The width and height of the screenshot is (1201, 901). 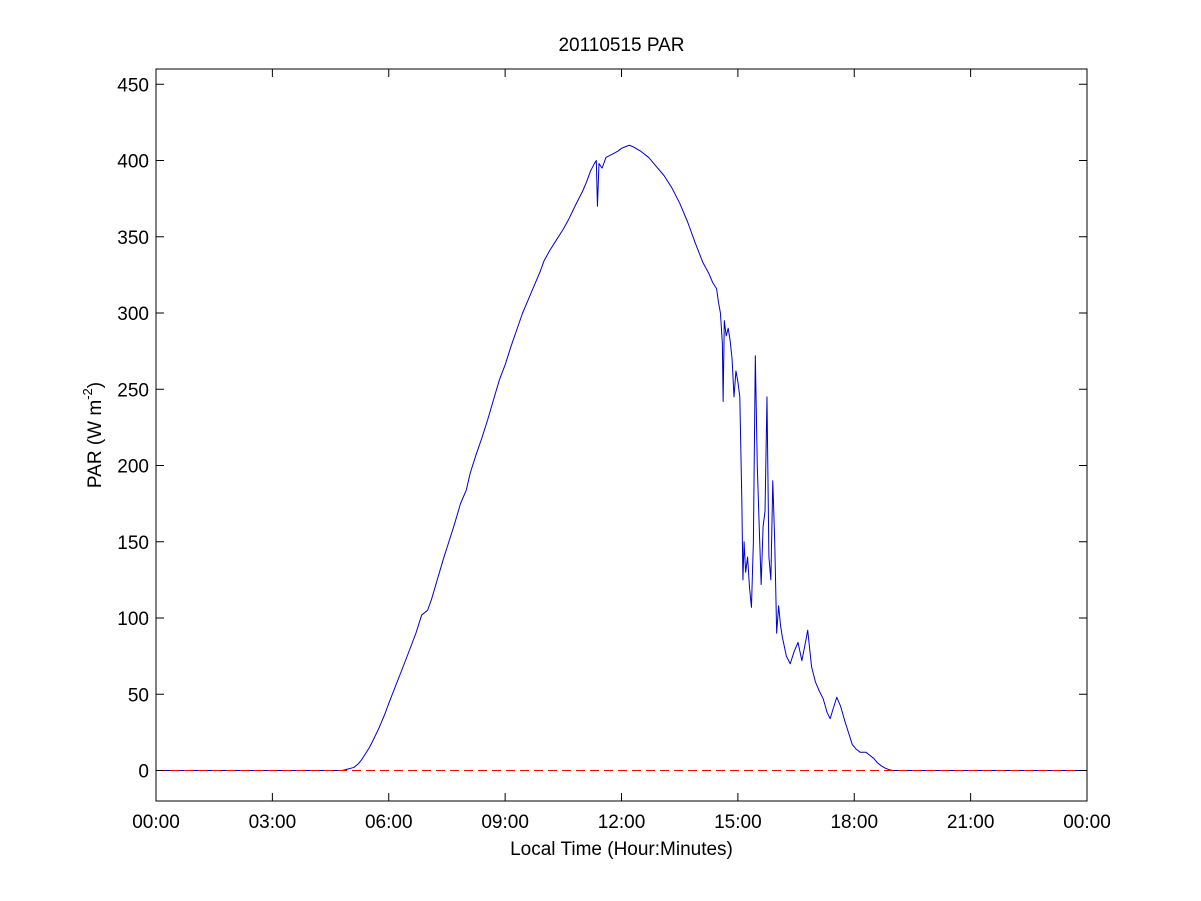 What do you see at coordinates (971, 822) in the screenshot?
I see `x-tick-label: 21:00` at bounding box center [971, 822].